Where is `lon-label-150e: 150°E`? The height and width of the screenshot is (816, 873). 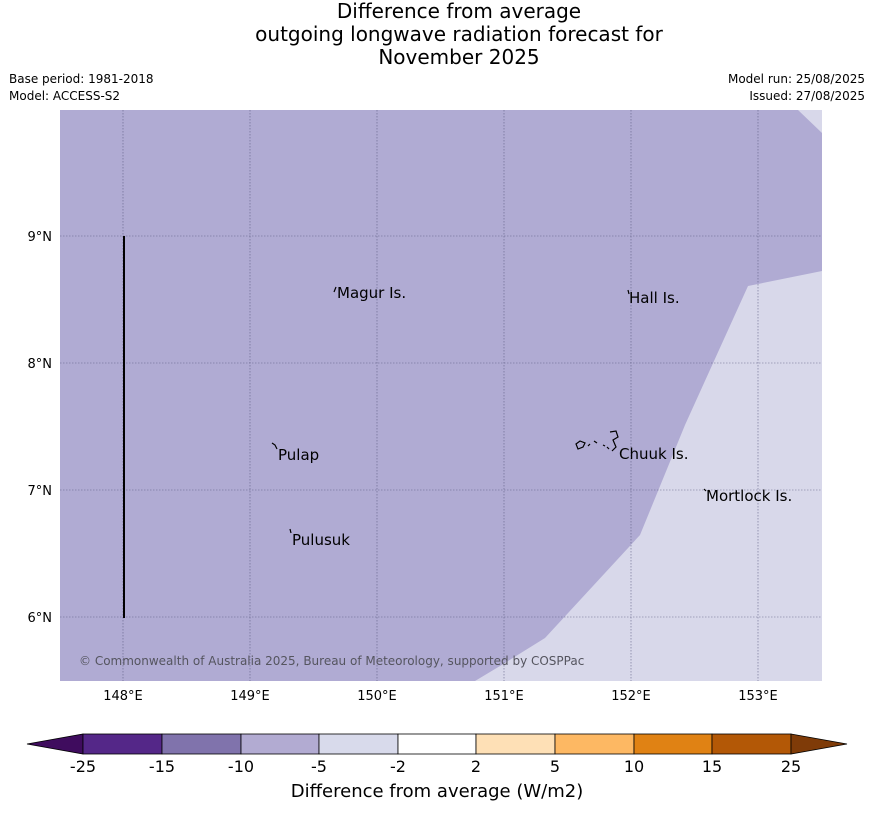
lon-label-150e: 150°E is located at coordinates (377, 696).